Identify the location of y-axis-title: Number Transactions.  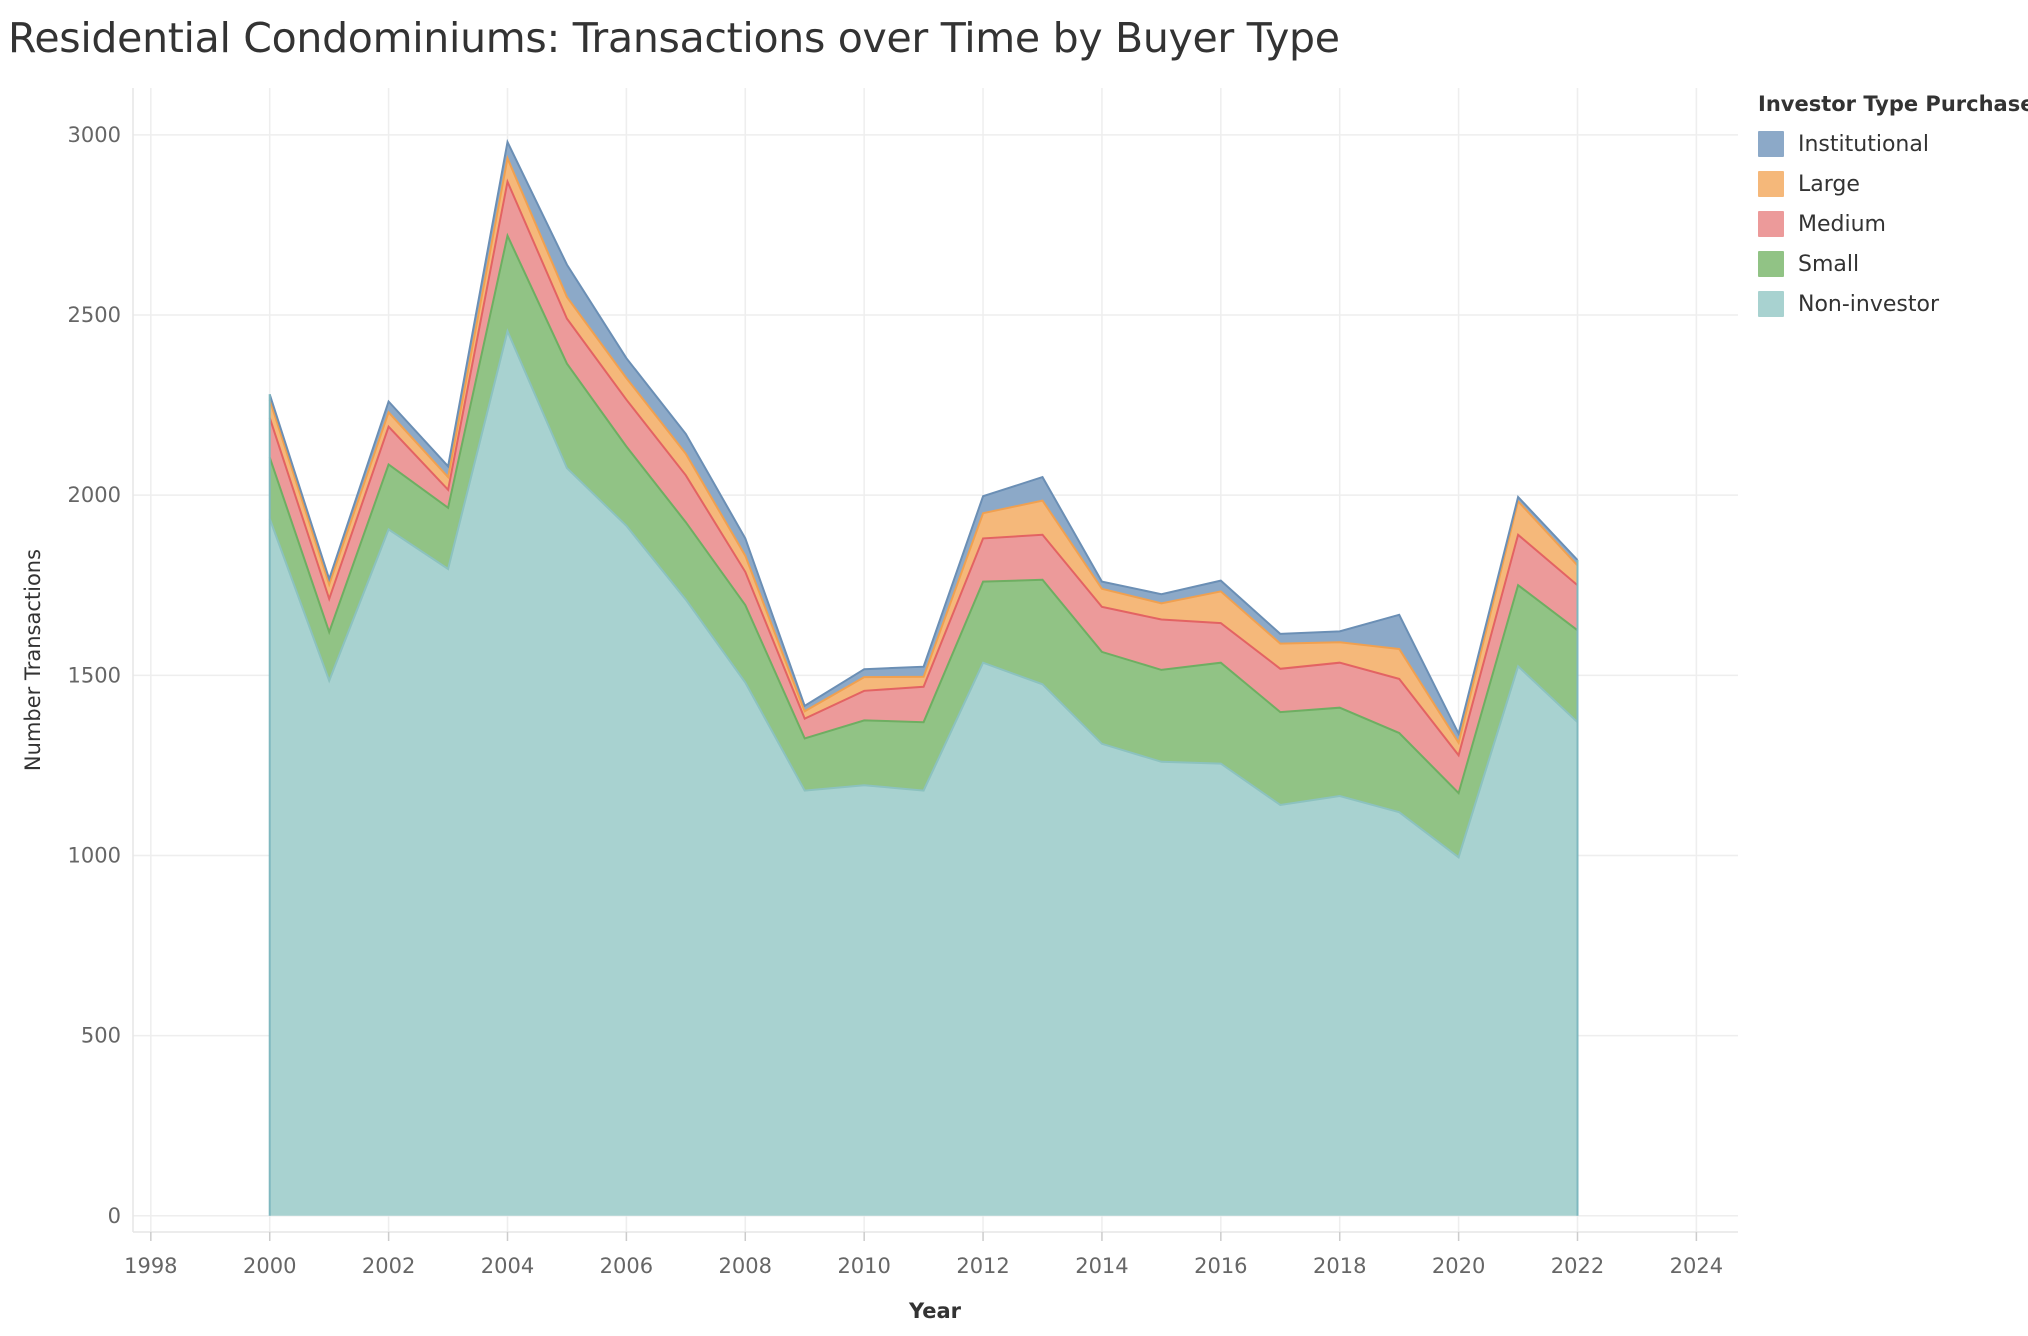
(33, 660).